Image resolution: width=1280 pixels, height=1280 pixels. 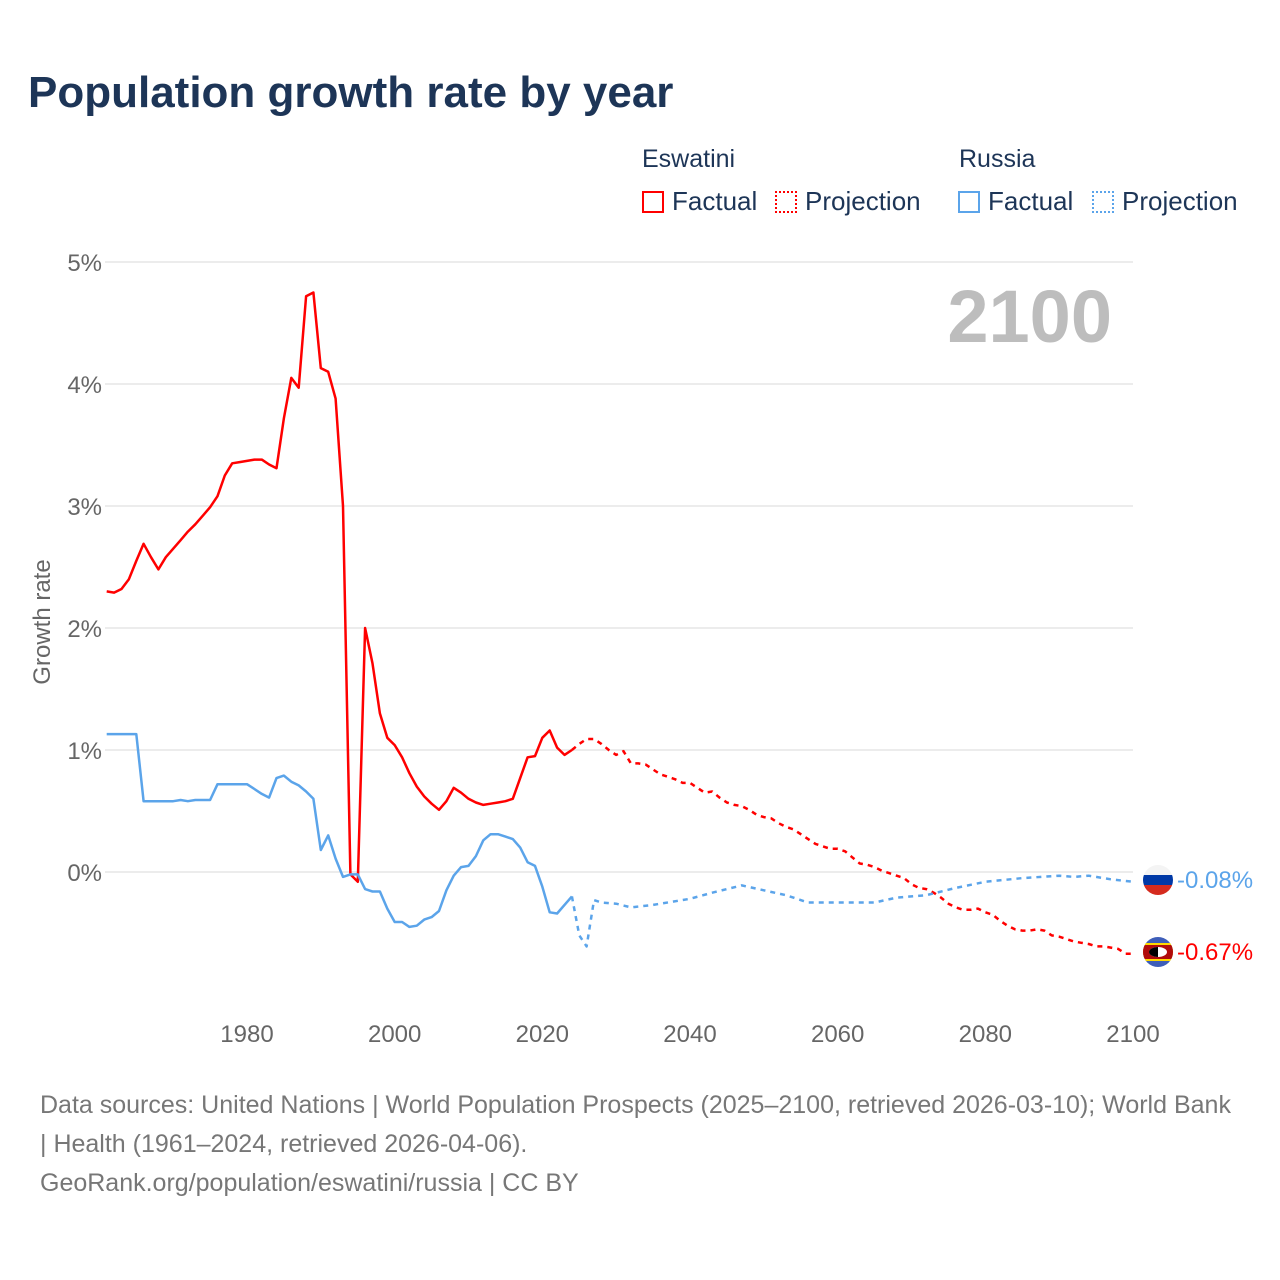 What do you see at coordinates (1215, 880) in the screenshot?
I see `russia-end-label: -0.08%` at bounding box center [1215, 880].